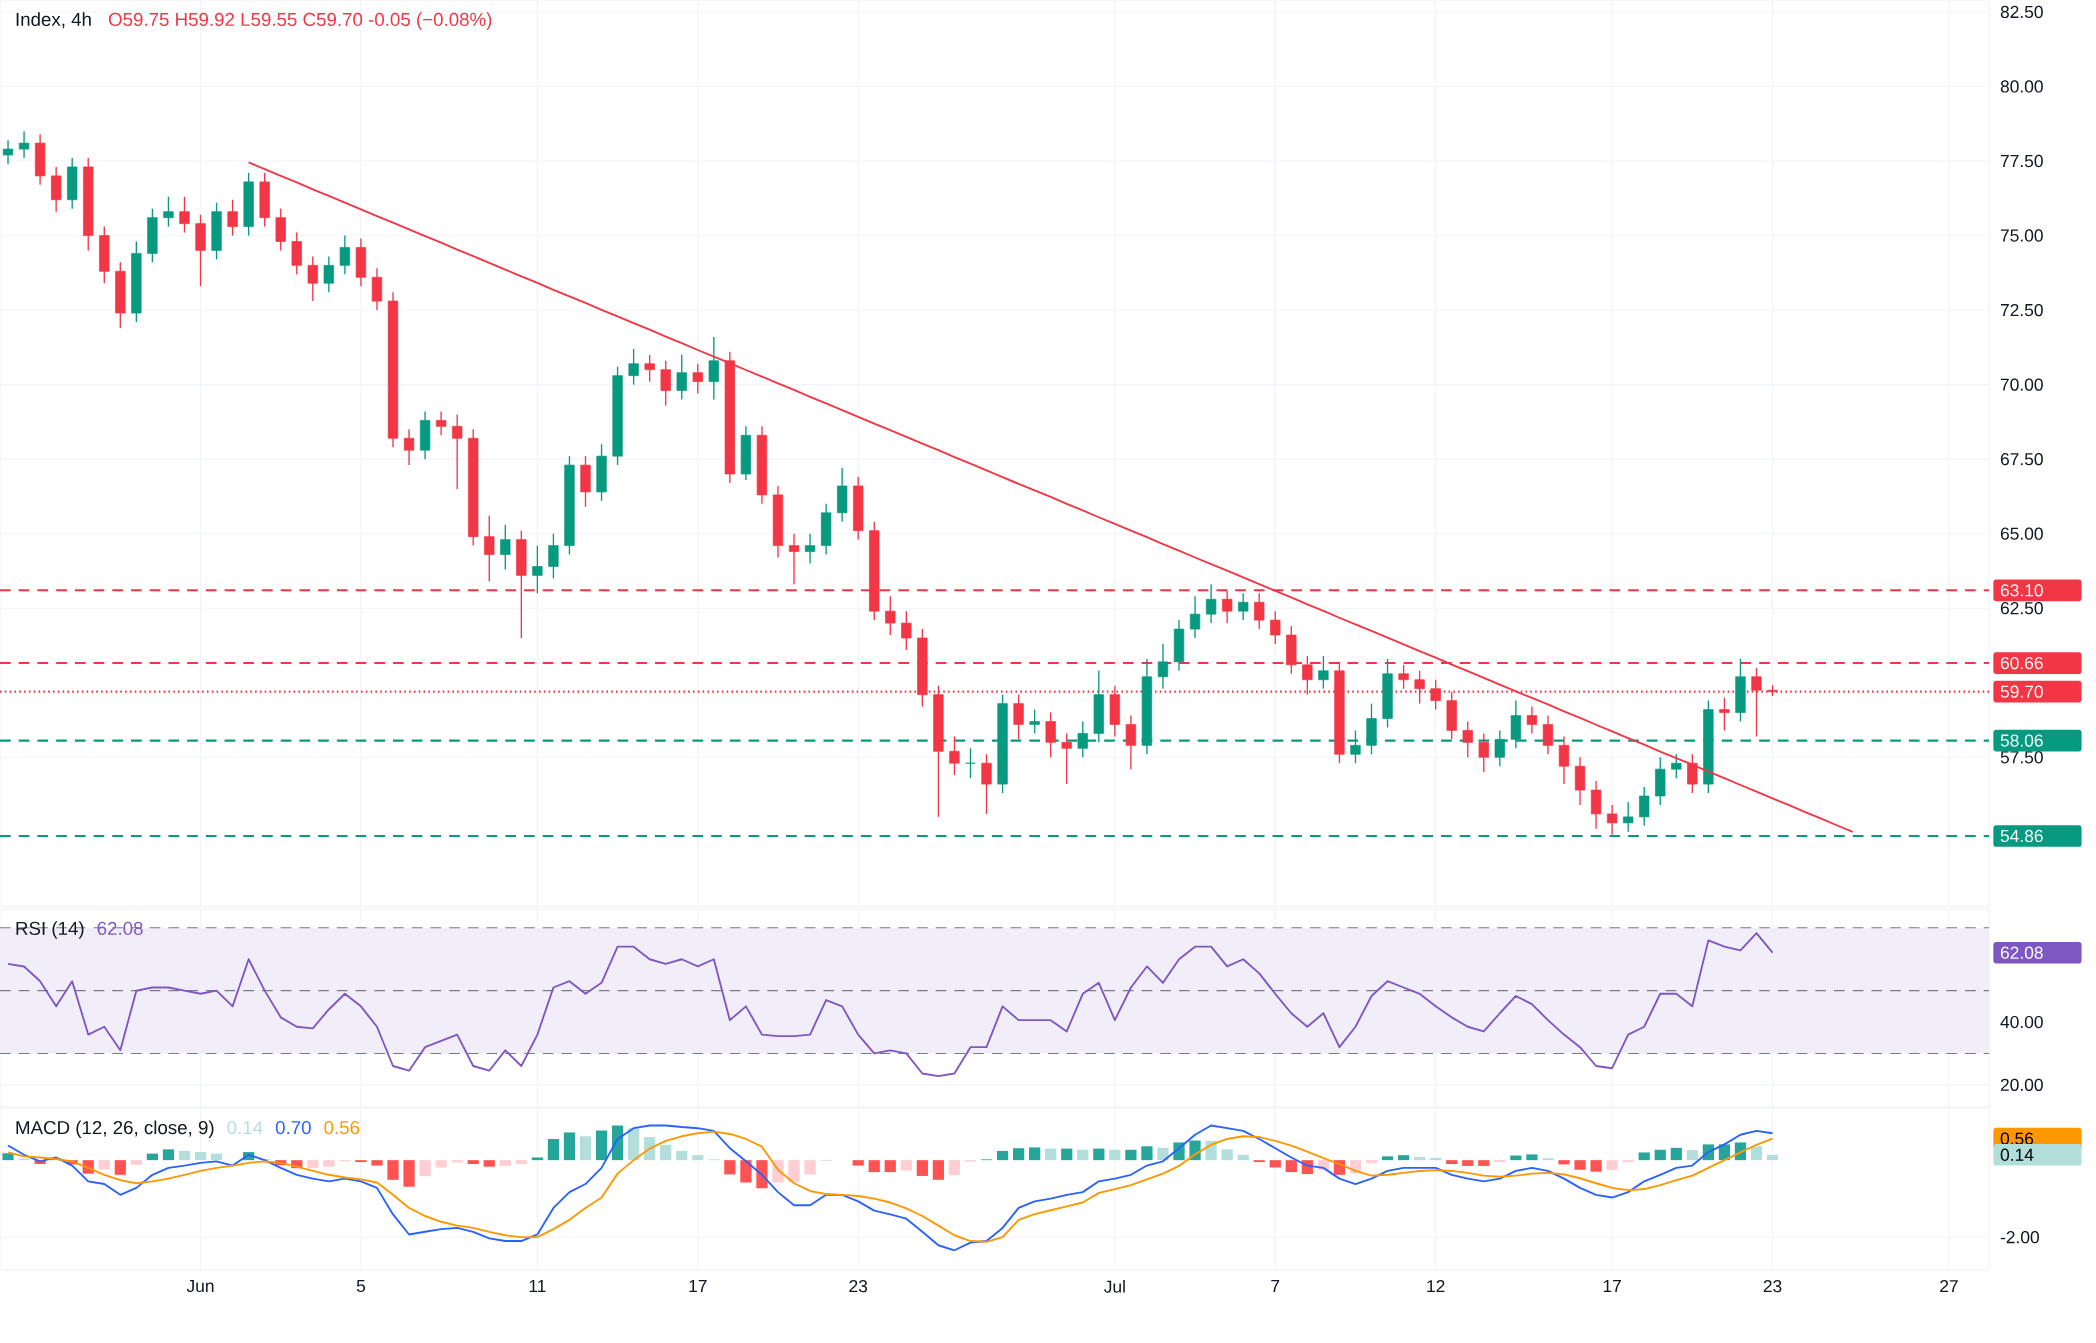 The height and width of the screenshot is (1343, 2096). I want to click on x-tick-label: 27, so click(1949, 1285).